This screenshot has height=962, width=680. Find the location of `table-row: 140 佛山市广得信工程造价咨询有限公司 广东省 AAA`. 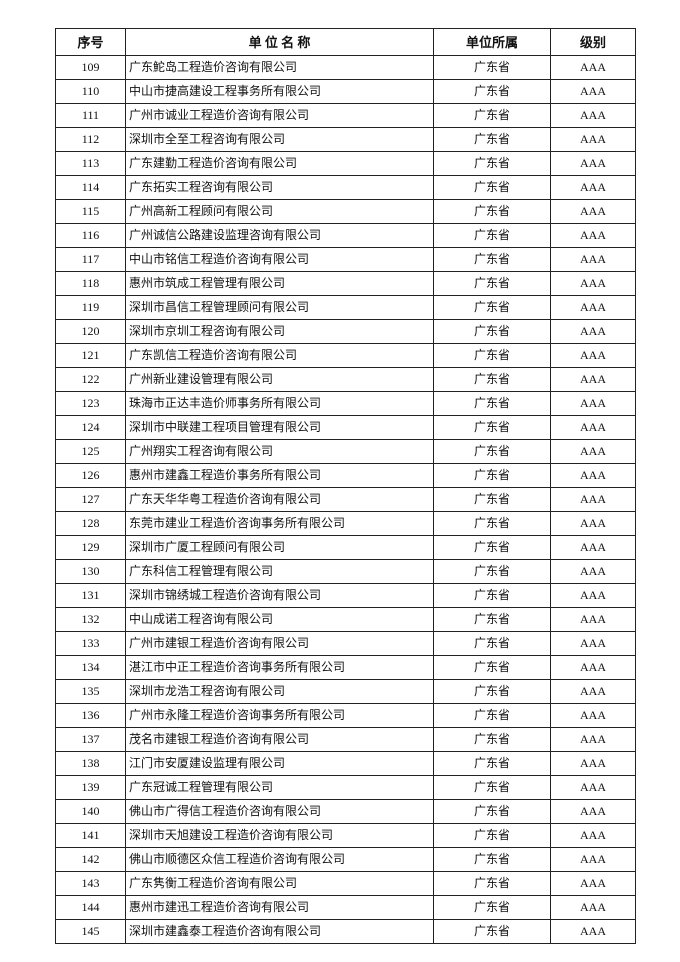

table-row: 140 佛山市广得信工程造价咨询有限公司 广东省 AAA is located at coordinates (345, 811).